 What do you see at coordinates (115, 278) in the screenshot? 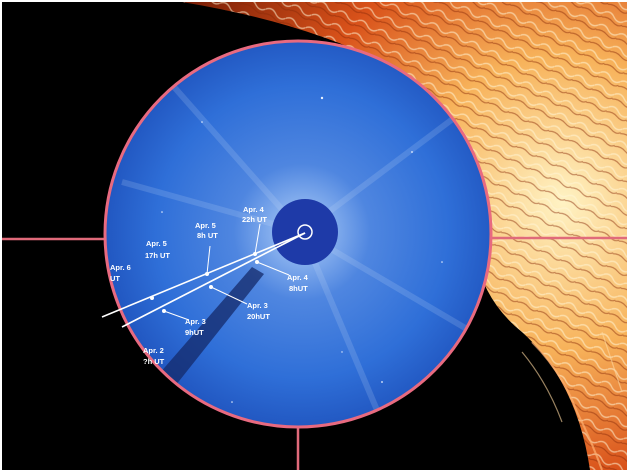
I see `marker-line2: UT` at bounding box center [115, 278].